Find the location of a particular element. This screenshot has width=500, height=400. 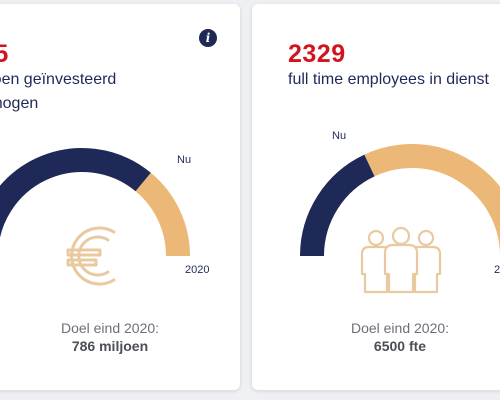

employees-description: full time employees in dienst is located at coordinates (388, 79).